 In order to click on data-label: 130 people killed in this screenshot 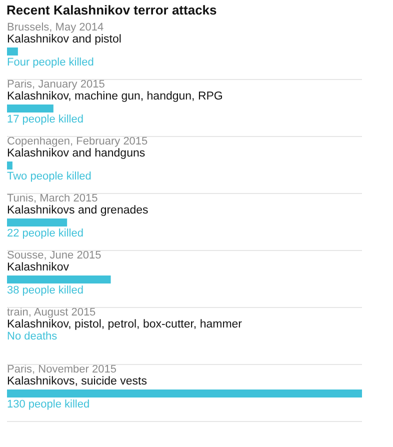, I will do `click(48, 404)`.